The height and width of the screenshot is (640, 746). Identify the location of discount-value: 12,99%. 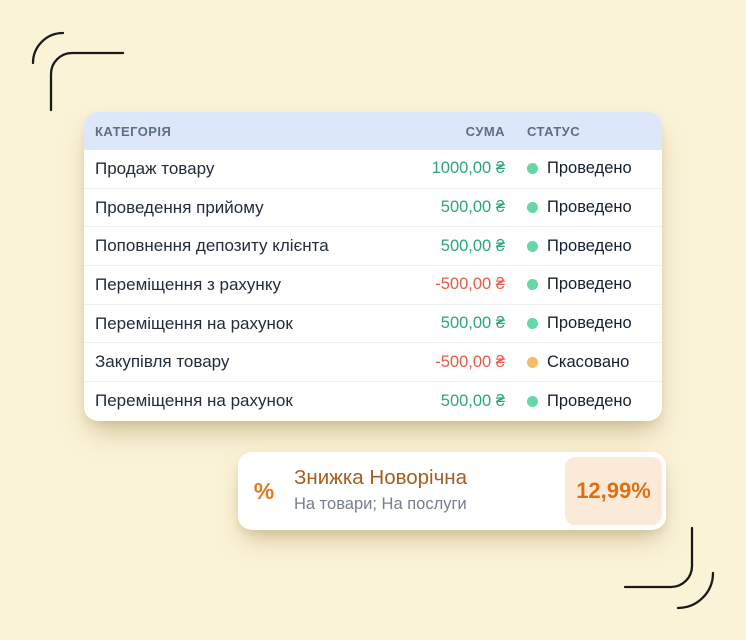
(613, 490).